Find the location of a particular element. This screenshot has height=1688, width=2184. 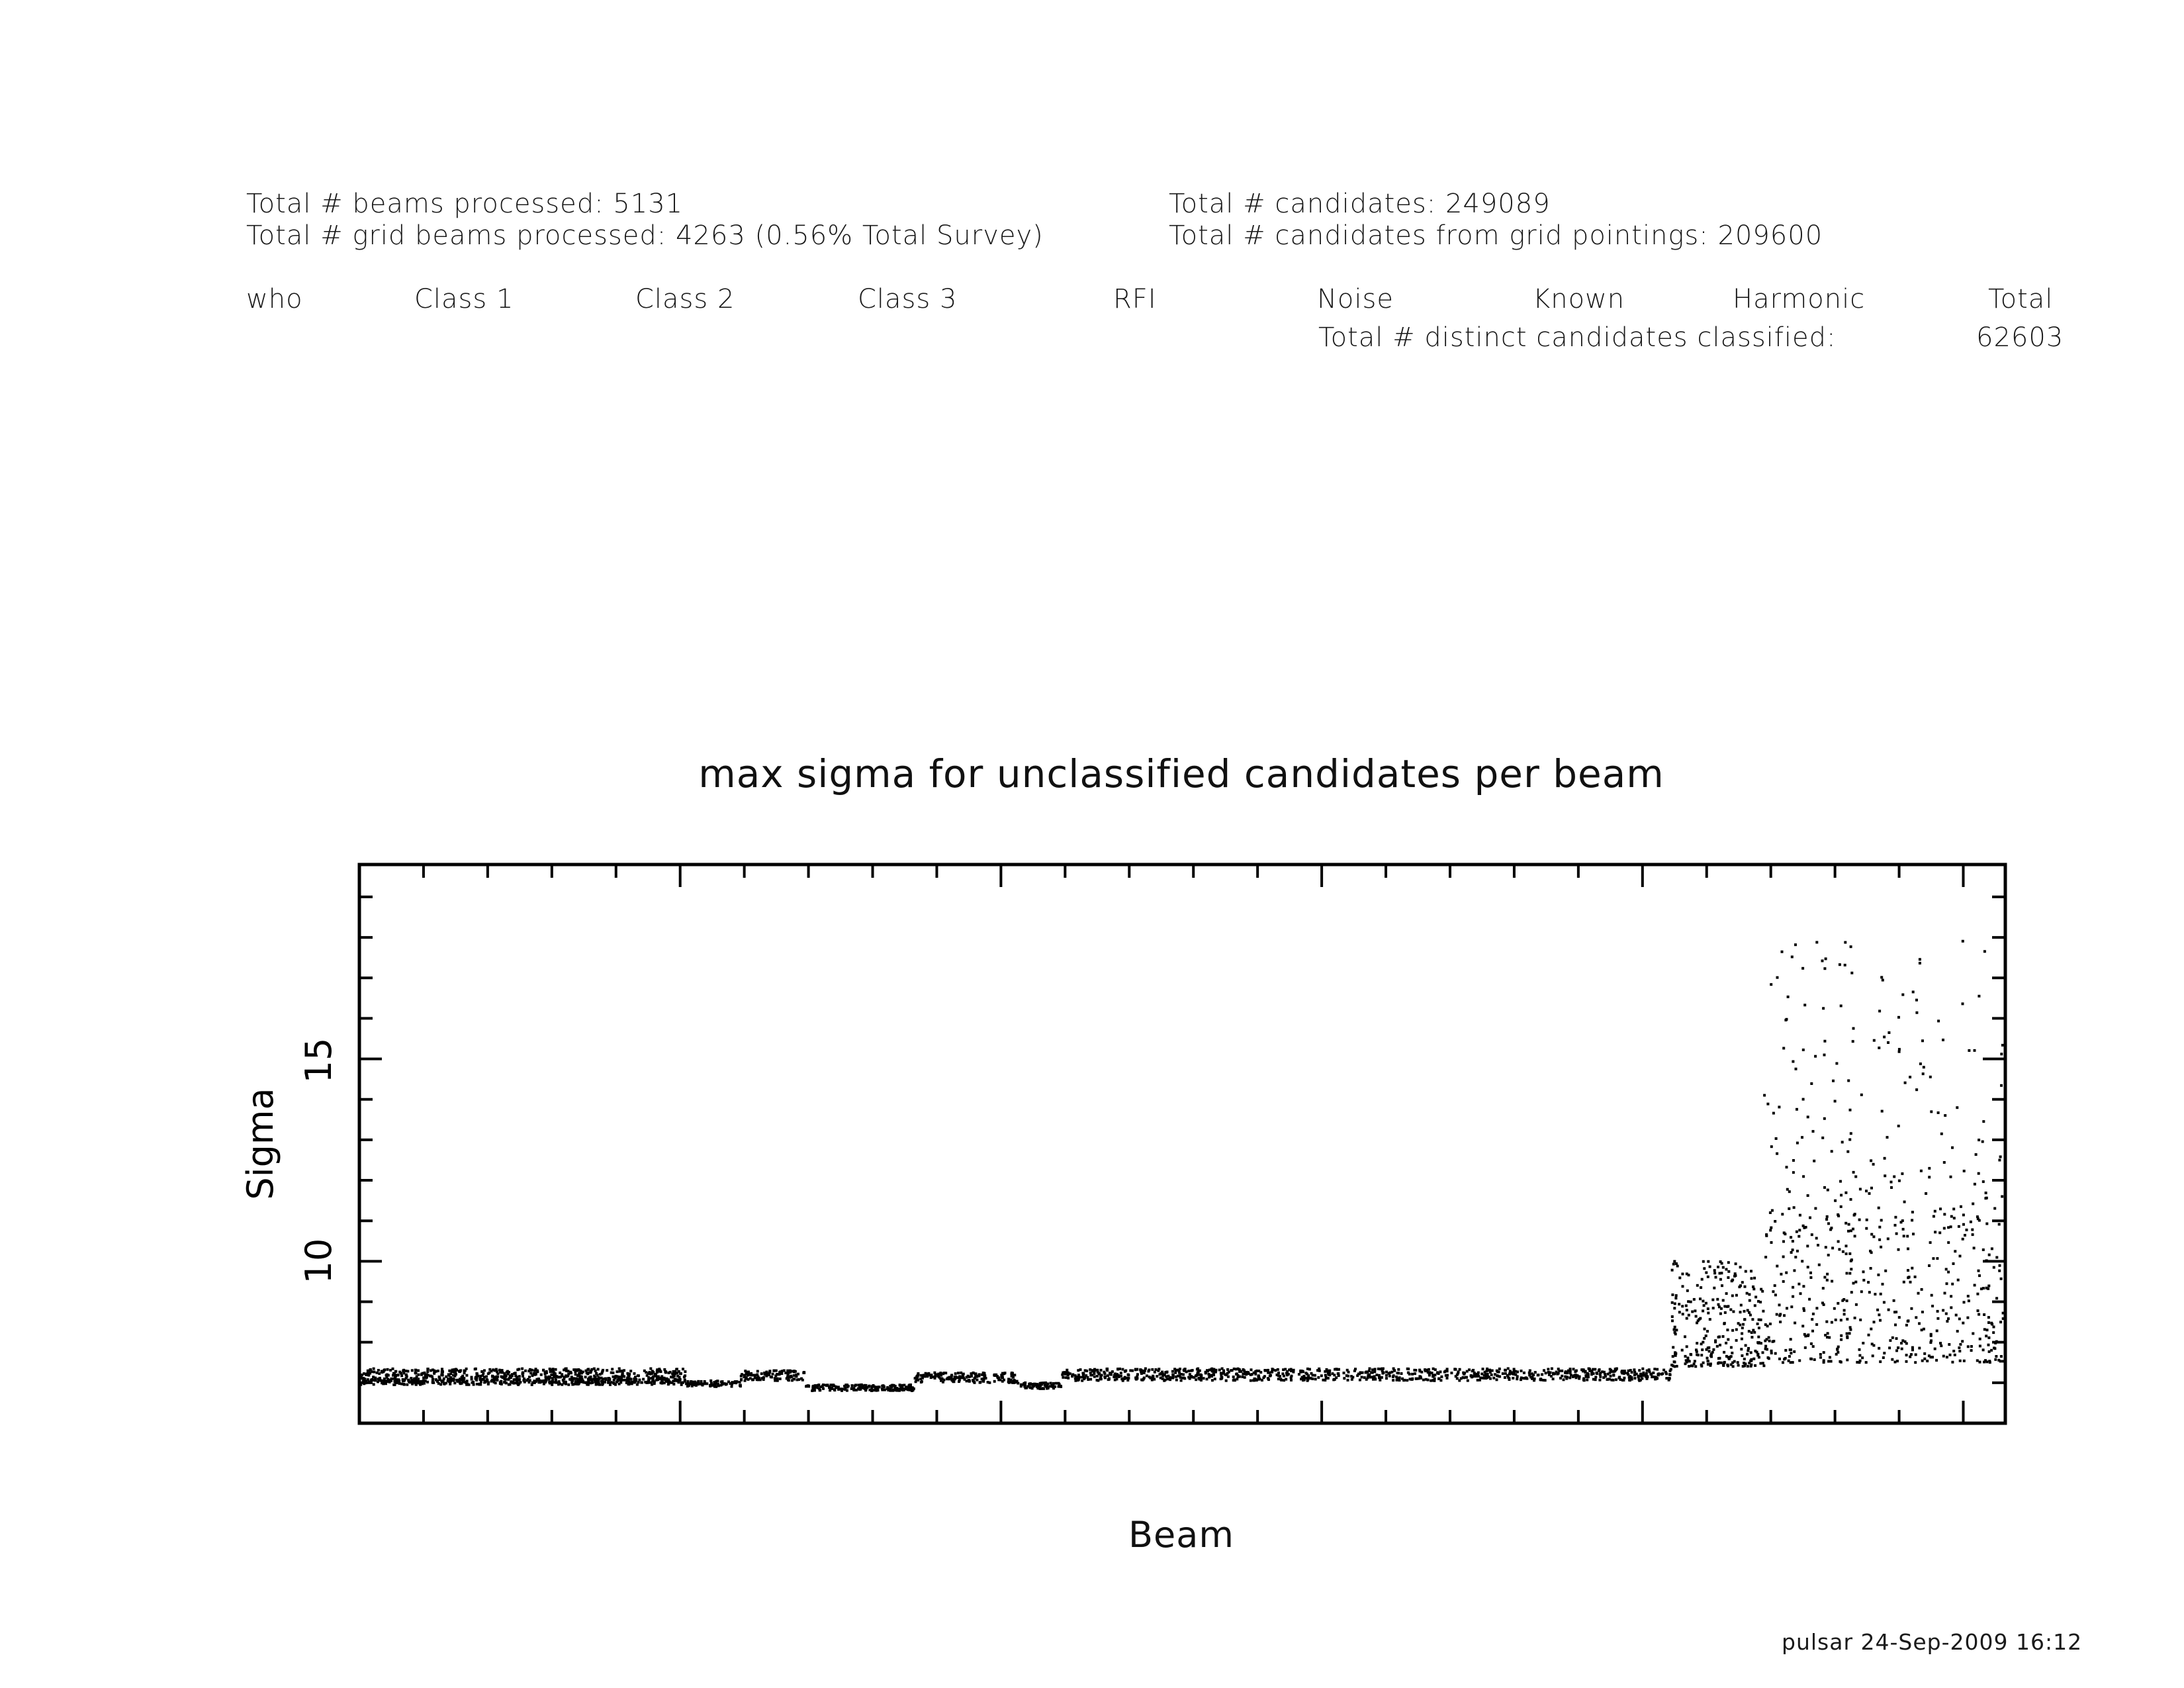

y-axis-label: Sigma is located at coordinates (260, 1143).